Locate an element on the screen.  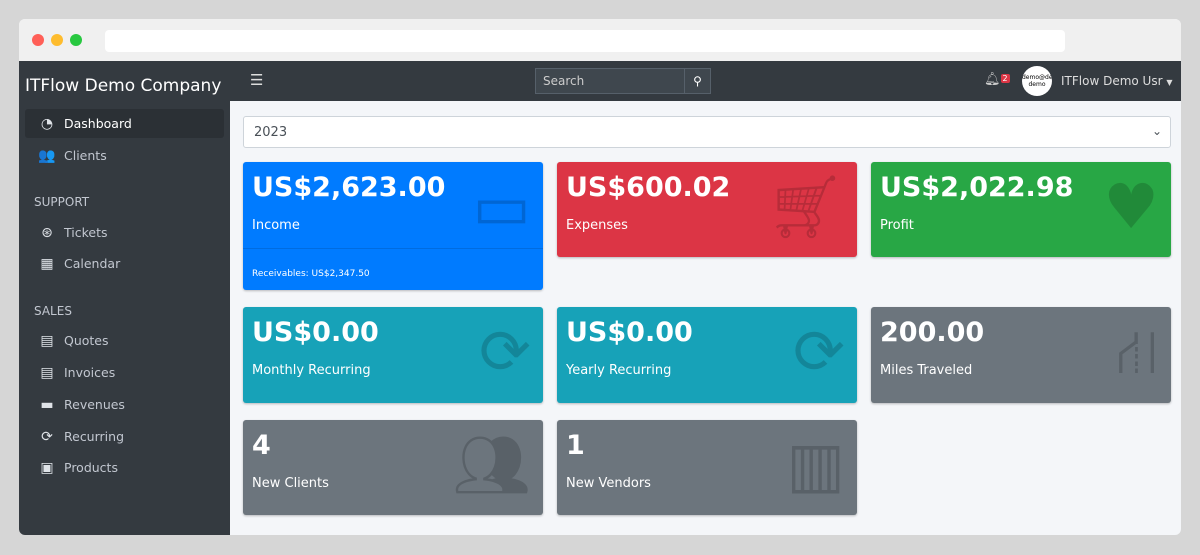
calendar-icon: ▦ is located at coordinates (47, 263).